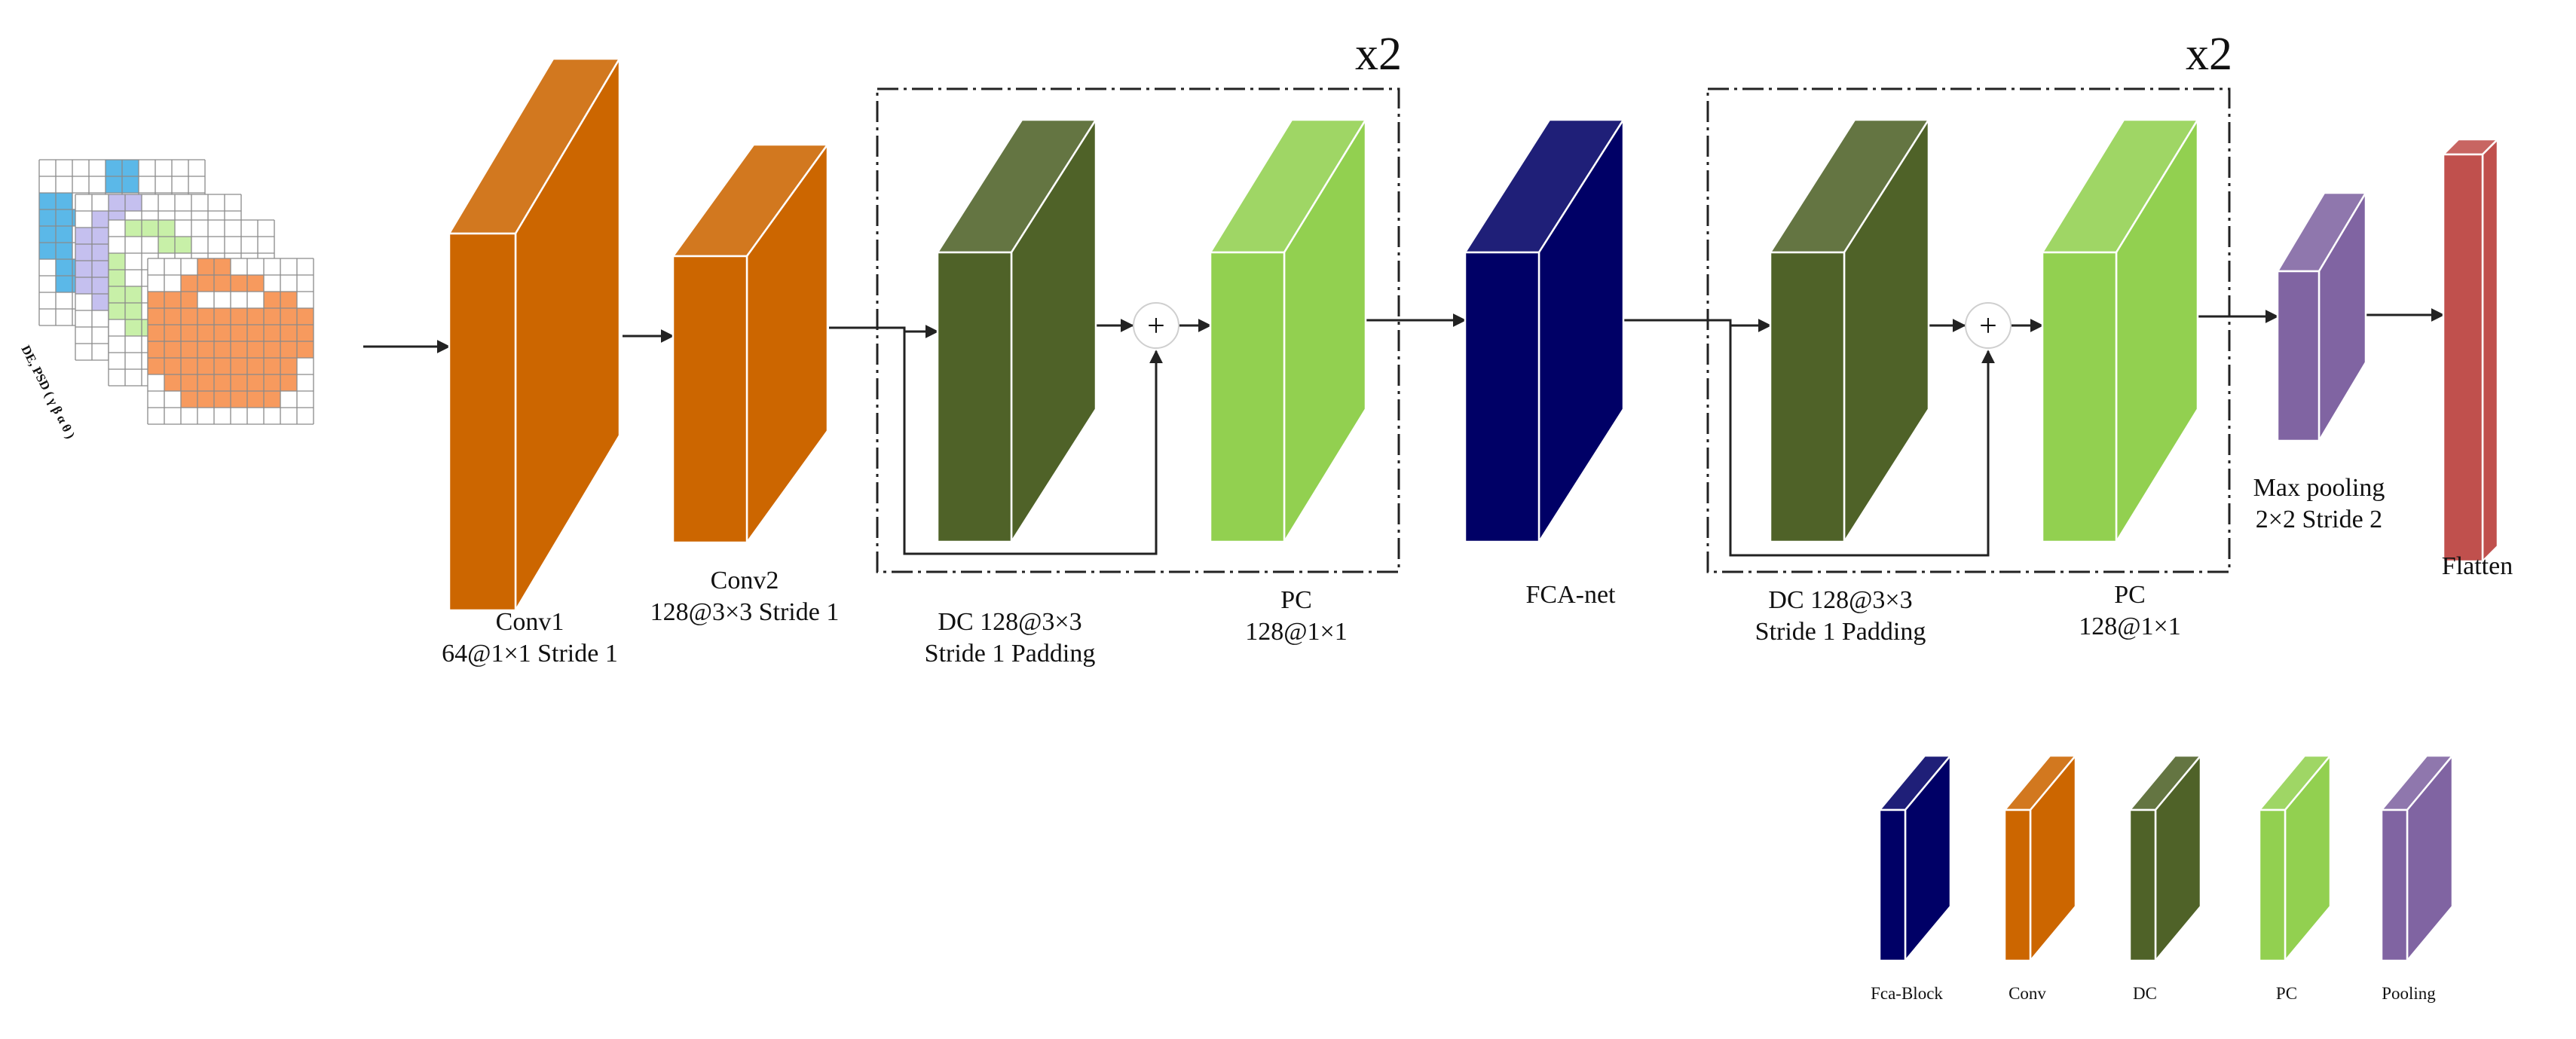  I want to click on layer-pc-1: PC 128@1×1, so click(1288, 382).